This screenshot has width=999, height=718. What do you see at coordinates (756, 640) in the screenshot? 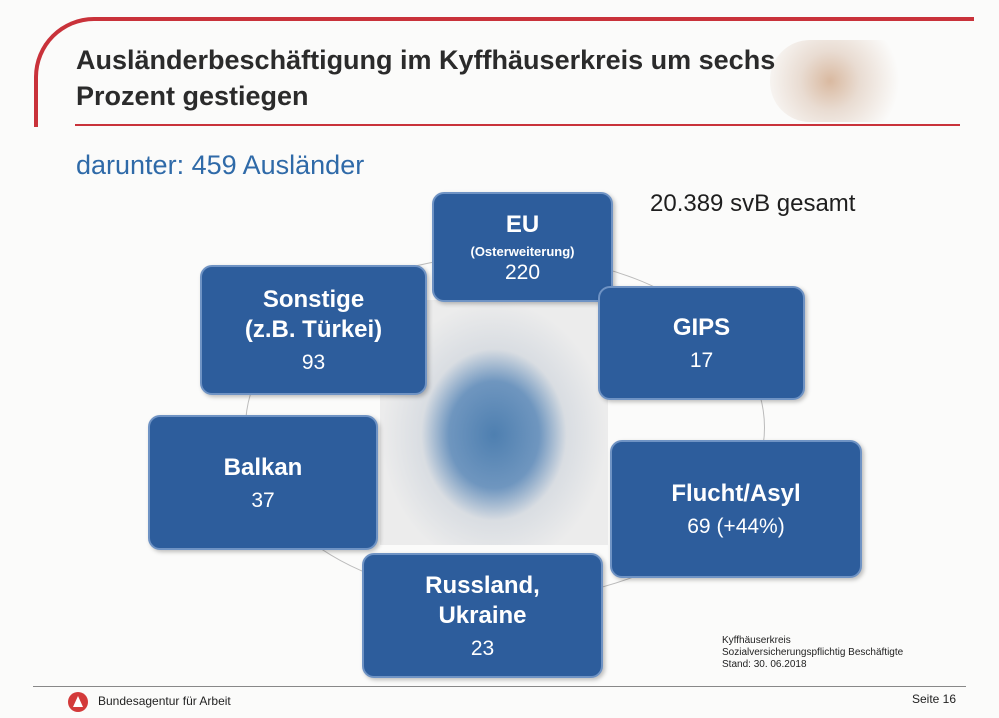
I see `note-line: Kyffhäuserkreis` at bounding box center [756, 640].